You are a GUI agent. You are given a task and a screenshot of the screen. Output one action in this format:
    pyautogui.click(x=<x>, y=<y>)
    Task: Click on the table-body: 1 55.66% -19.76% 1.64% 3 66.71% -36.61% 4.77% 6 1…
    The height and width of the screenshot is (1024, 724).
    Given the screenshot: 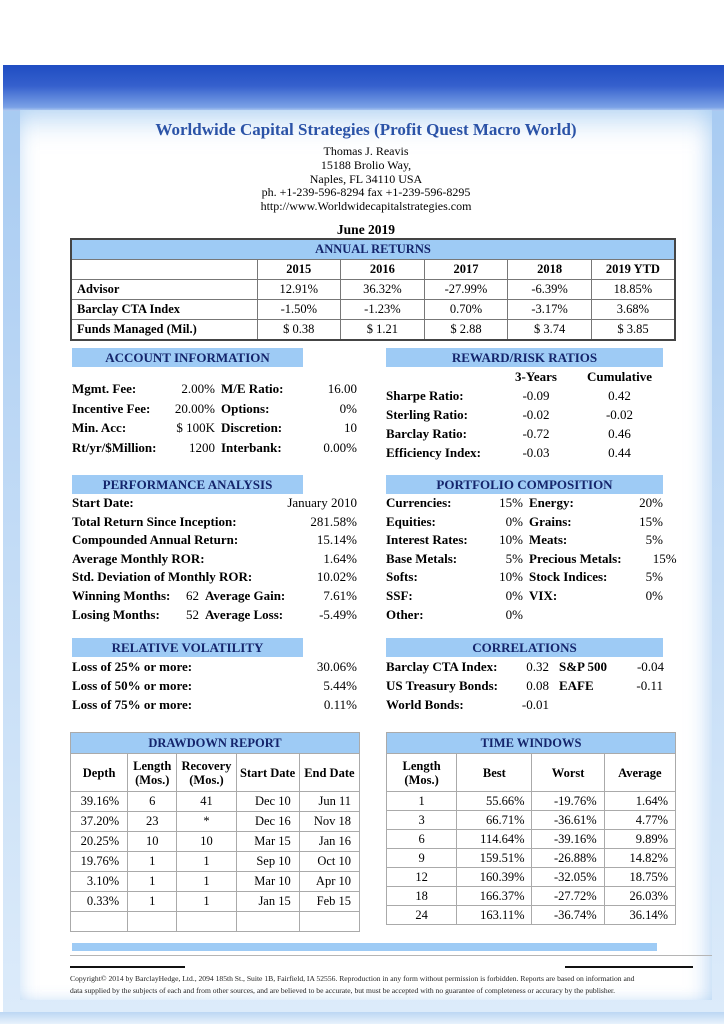 What is the action you would take?
    pyautogui.click(x=531, y=858)
    